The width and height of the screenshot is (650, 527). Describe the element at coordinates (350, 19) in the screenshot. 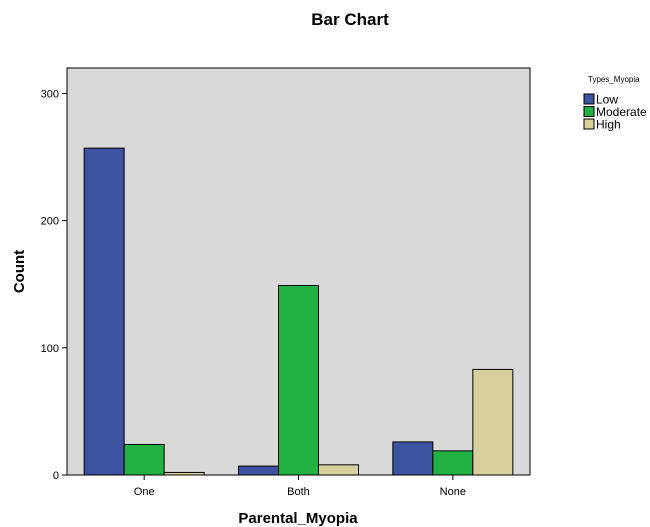

I see `chart-title: Bar Chart` at that location.